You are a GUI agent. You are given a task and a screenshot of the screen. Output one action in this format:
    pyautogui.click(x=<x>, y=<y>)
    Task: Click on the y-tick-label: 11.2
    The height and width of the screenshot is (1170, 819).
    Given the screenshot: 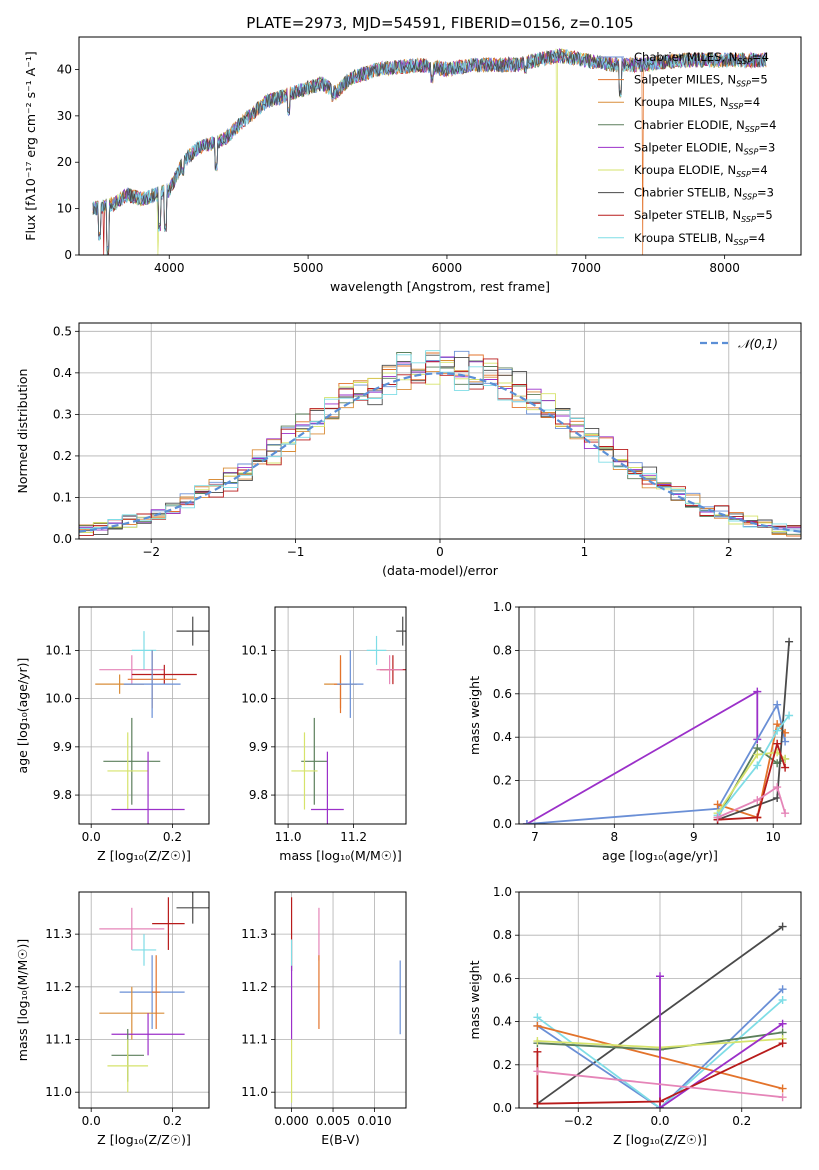 What is the action you would take?
    pyautogui.click(x=254, y=987)
    